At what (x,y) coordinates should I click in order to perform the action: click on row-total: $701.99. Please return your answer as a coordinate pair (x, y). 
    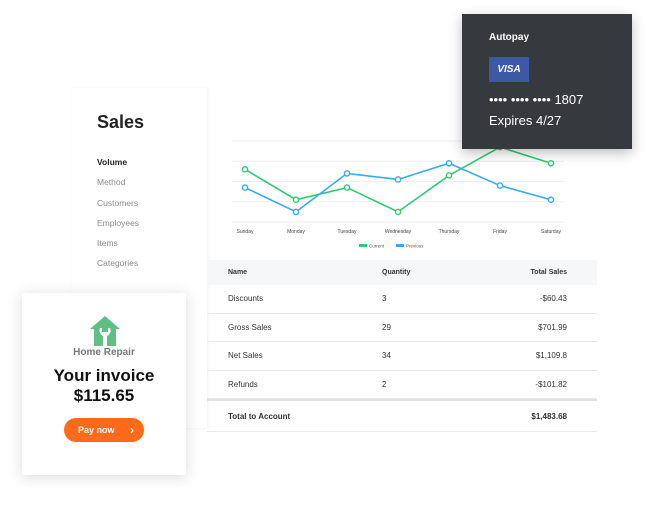
    Looking at the image, I should click on (552, 327).